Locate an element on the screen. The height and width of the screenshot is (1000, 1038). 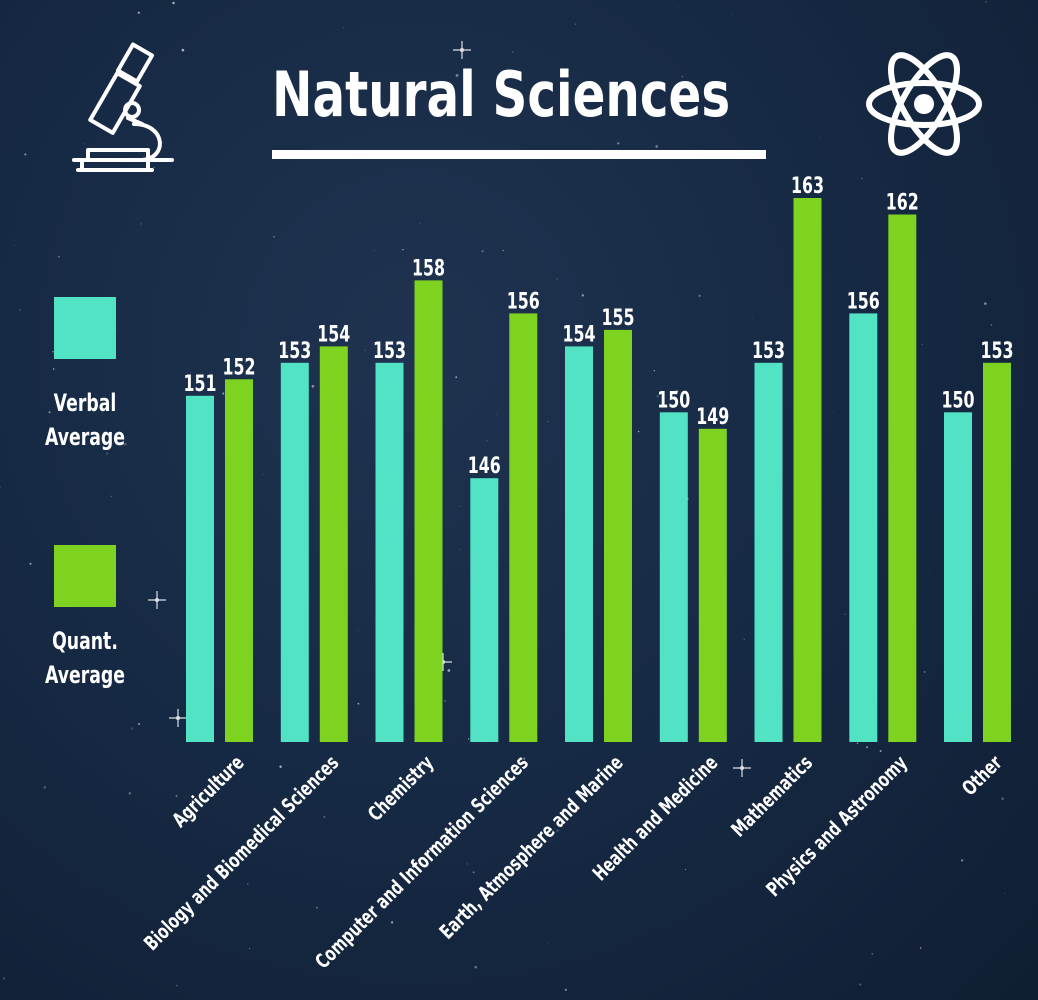
x-tick-label: Chemistry is located at coordinates (401, 788).